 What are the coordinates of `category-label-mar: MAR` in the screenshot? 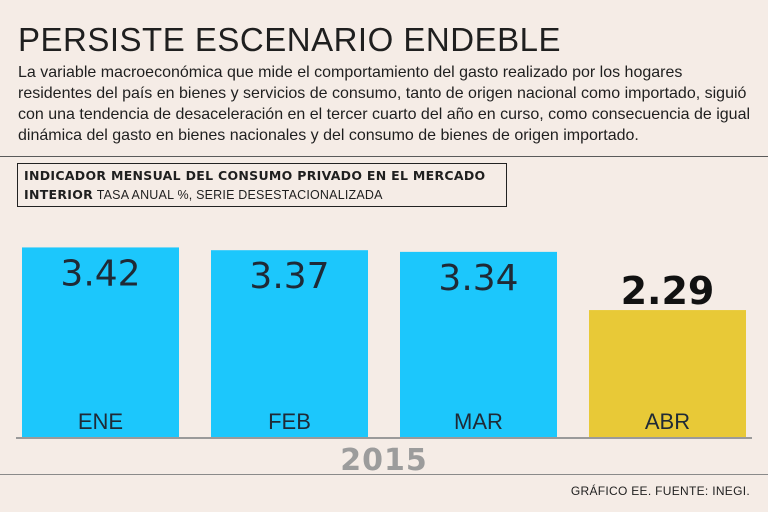 It's located at (478, 421).